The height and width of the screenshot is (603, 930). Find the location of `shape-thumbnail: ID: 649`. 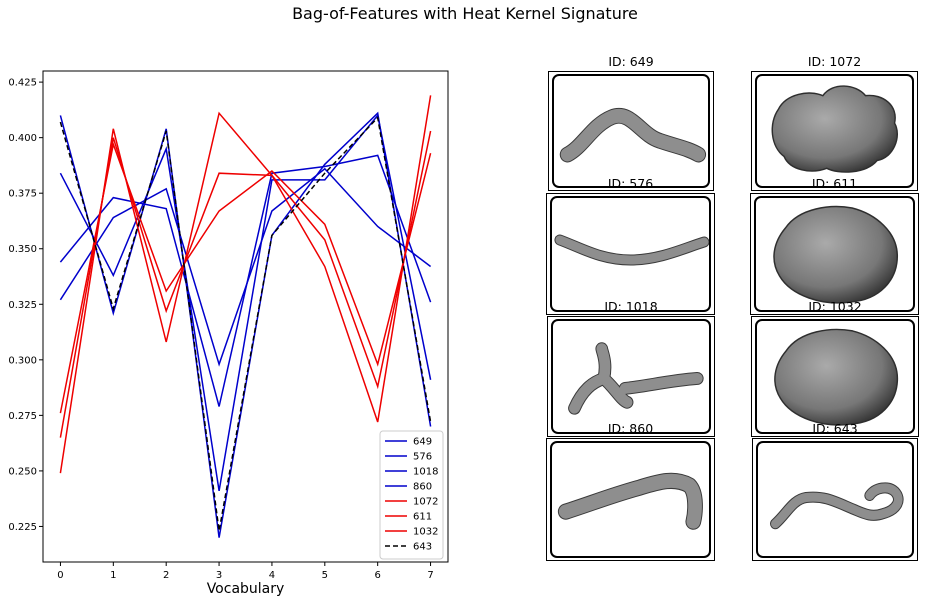

shape-thumbnail: ID: 649 is located at coordinates (631, 122).